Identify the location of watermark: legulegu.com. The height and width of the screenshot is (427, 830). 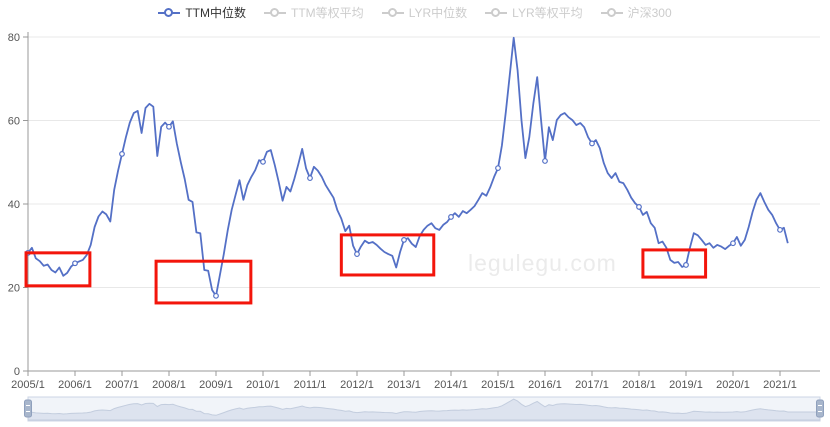
(542, 263).